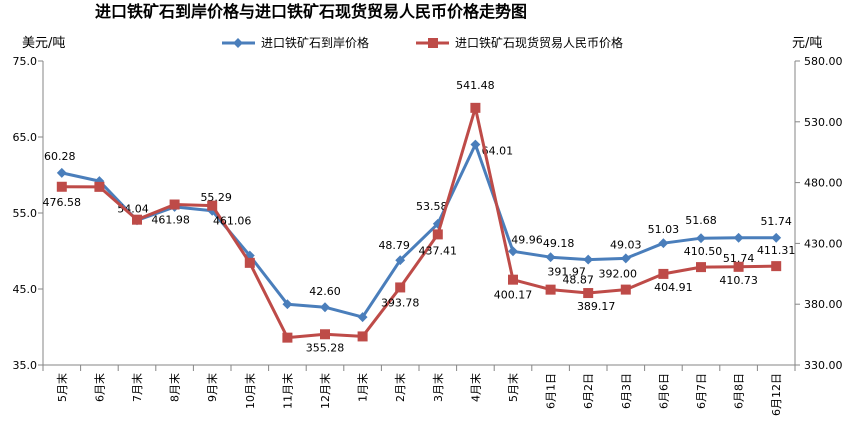 Image resolution: width=851 pixels, height=437 pixels. What do you see at coordinates (663, 391) in the screenshot?
I see `x-tick-label: 6月6日` at bounding box center [663, 391].